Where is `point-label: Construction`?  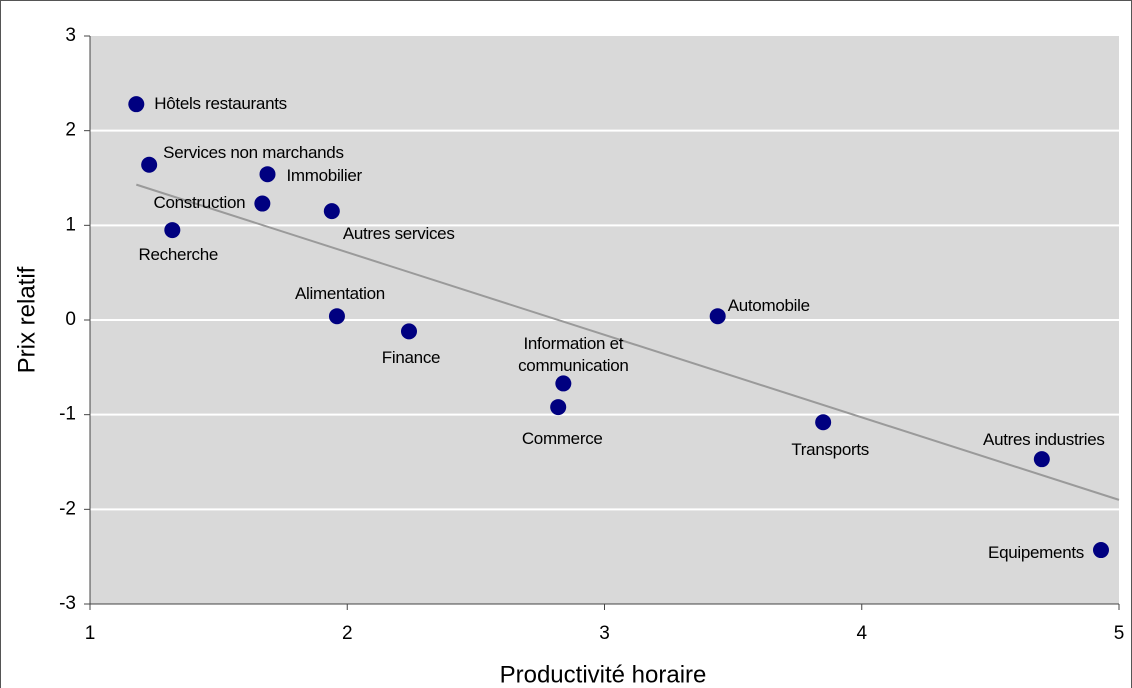 point-label: Construction is located at coordinates (199, 202).